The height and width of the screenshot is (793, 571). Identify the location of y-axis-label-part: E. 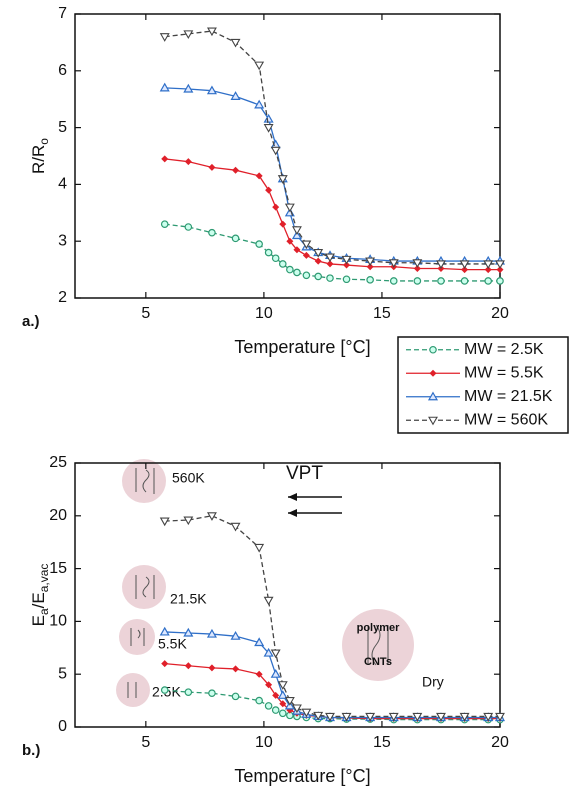
(38, 620).